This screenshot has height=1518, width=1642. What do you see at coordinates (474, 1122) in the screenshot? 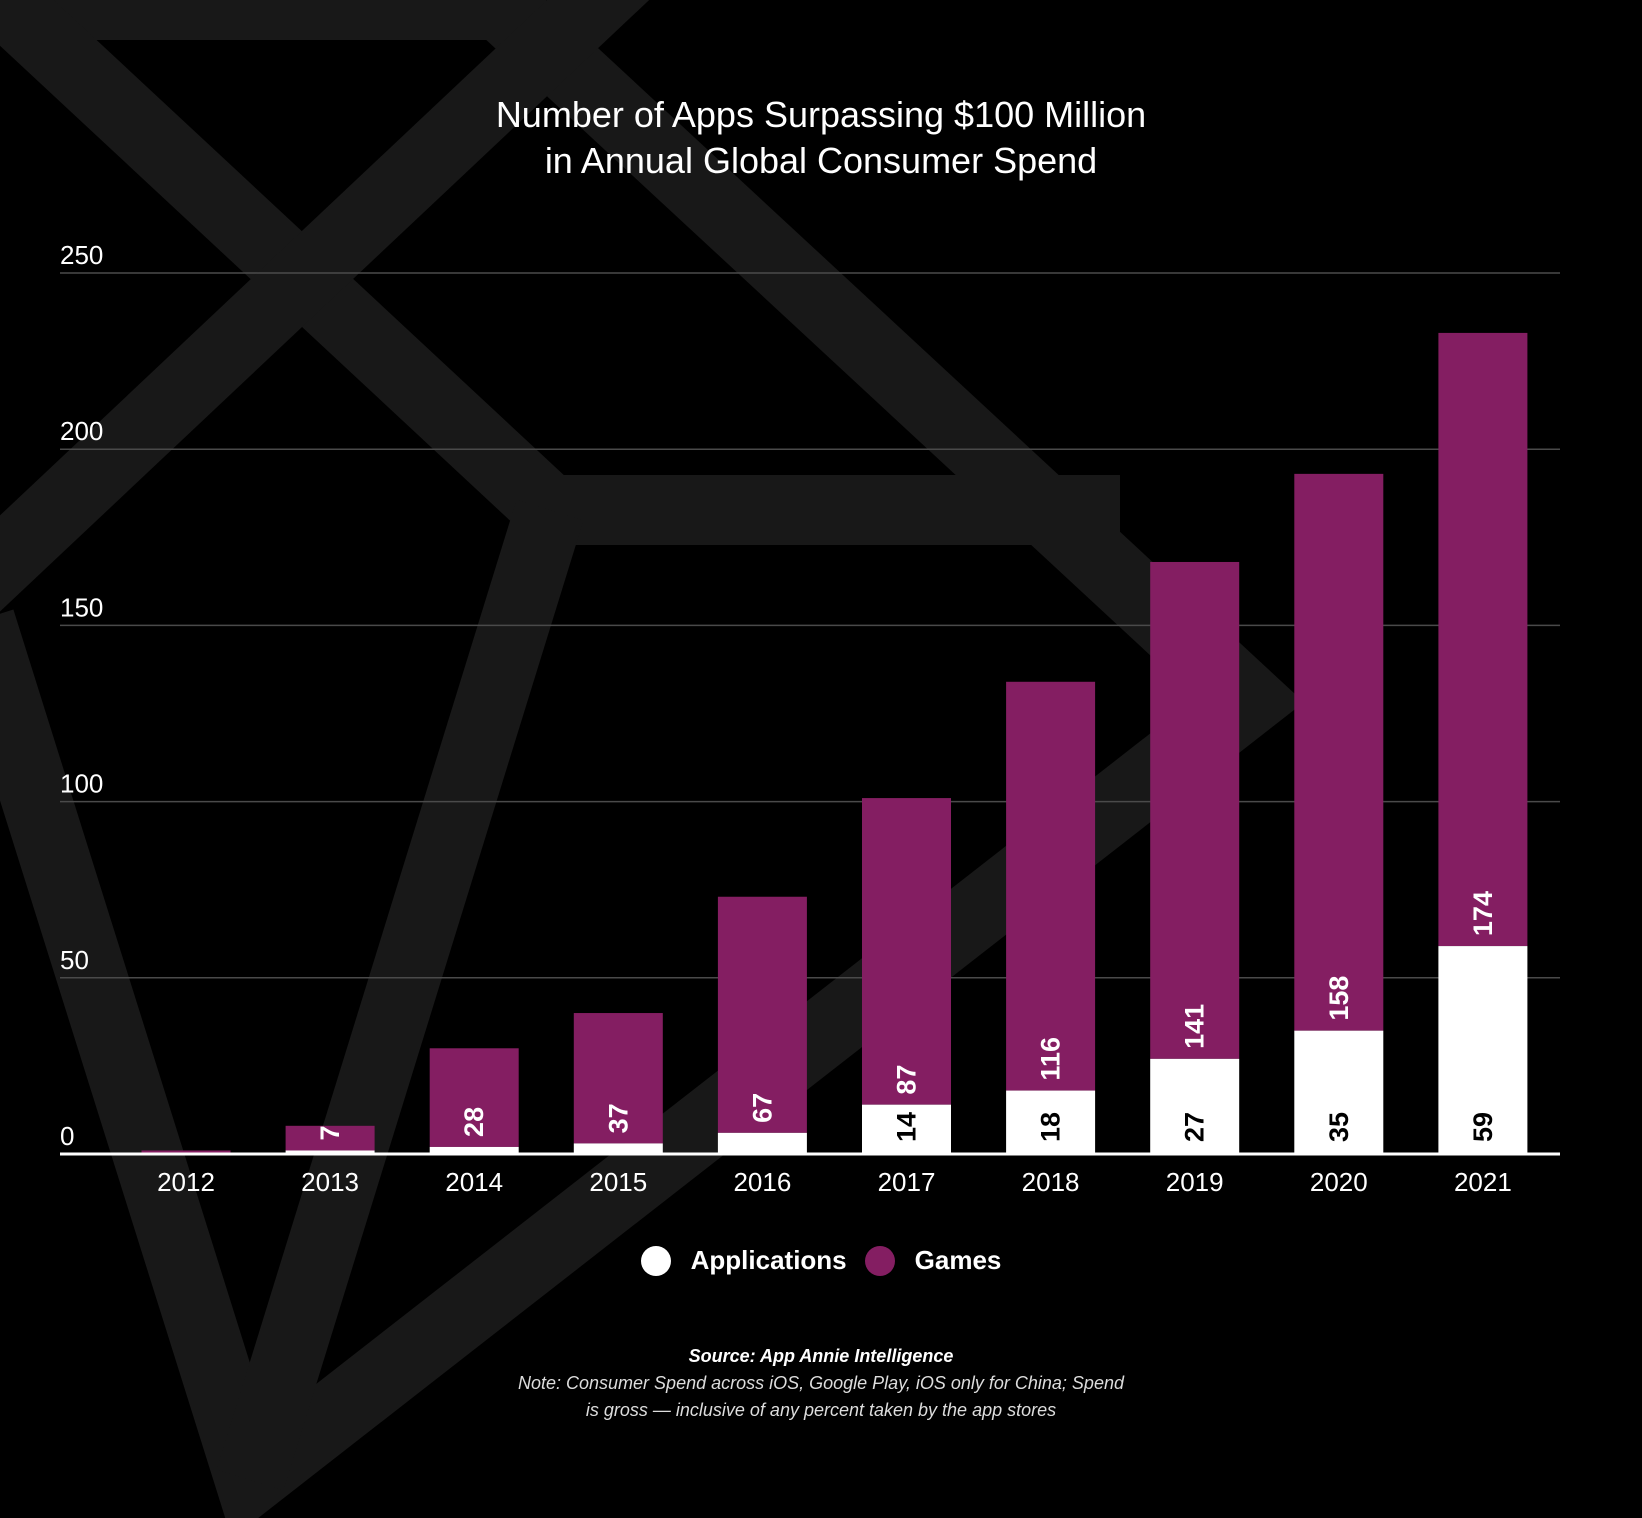
I see `data-label-games: 28` at bounding box center [474, 1122].